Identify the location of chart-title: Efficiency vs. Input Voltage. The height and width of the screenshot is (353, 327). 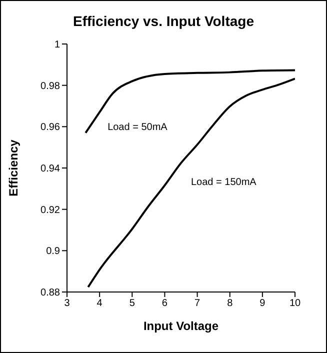
(163, 21).